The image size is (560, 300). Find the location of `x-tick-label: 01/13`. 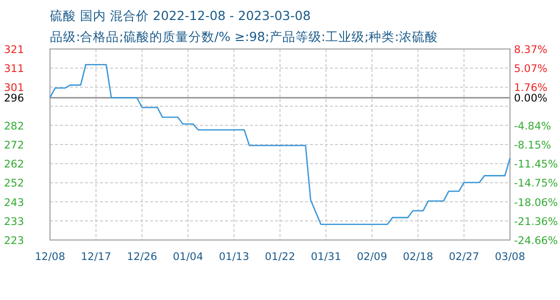

x-tick-label: 01/13 is located at coordinates (234, 257).